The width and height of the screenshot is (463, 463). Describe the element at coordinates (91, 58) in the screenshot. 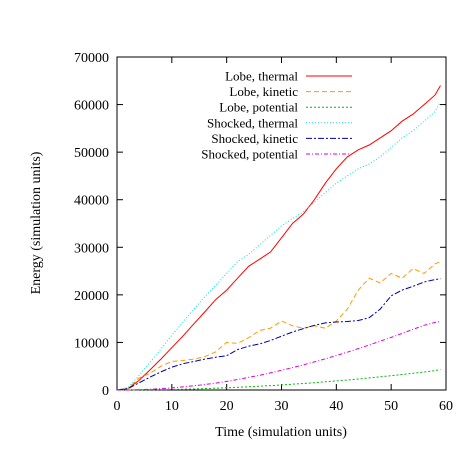

I see `y-tick-label: 70000` at that location.